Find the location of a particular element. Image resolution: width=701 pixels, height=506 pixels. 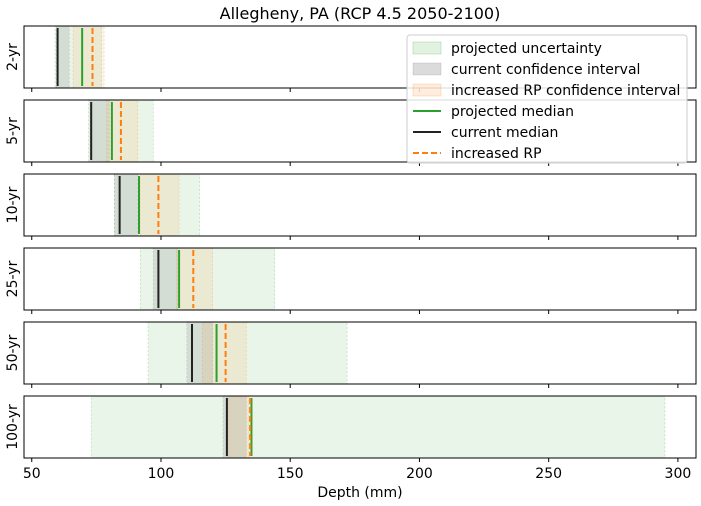

x-tick-label: 300 is located at coordinates (678, 474).